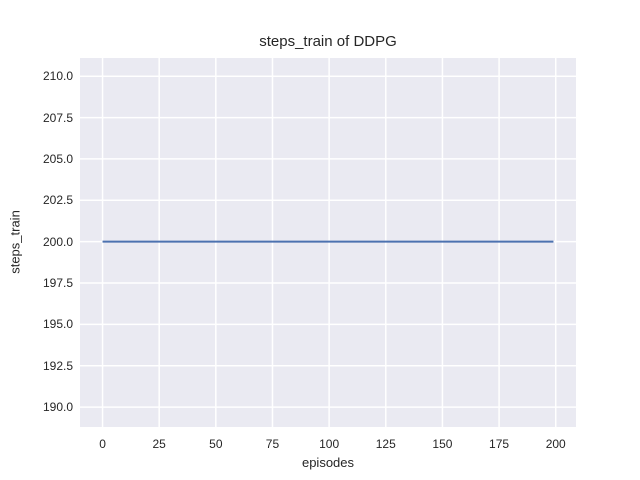 This screenshot has height=480, width=640. I want to click on chart-title: steps_train of DDPG, so click(328, 41).